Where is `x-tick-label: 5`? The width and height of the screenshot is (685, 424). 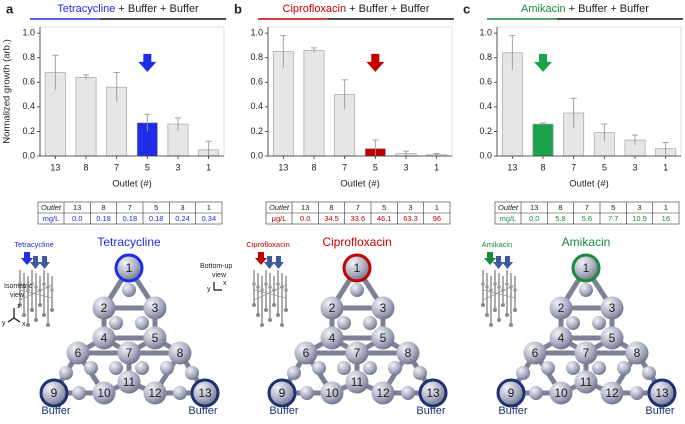 x-tick-label: 5 is located at coordinates (147, 167).